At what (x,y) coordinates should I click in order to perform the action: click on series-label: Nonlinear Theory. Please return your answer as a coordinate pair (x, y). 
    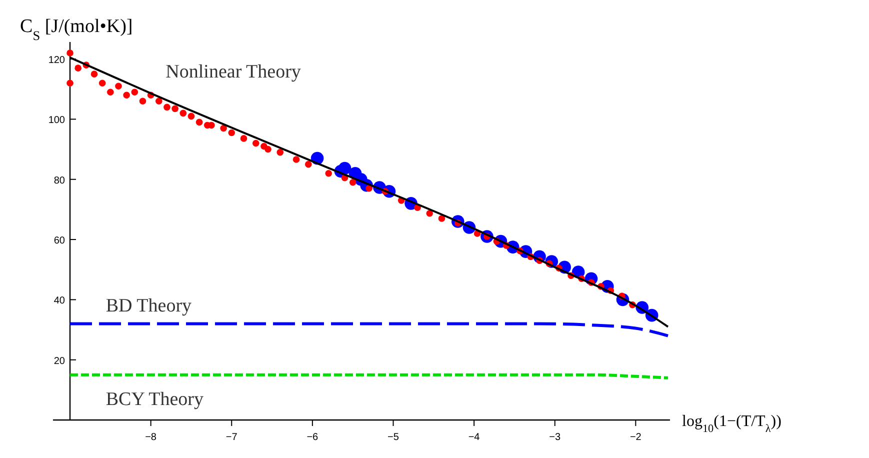
    Looking at the image, I should click on (234, 72).